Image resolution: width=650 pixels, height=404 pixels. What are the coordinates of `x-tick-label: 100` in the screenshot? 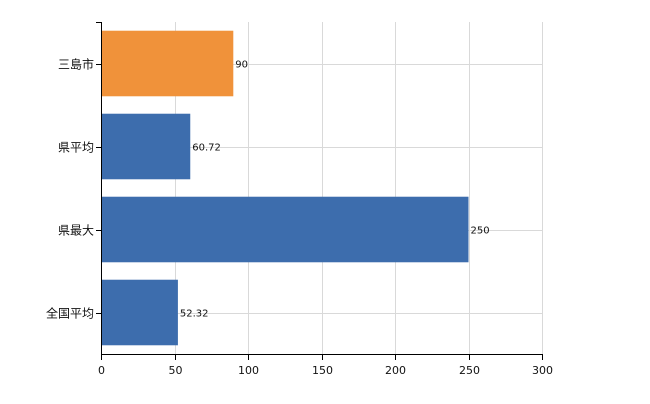 It's located at (248, 370).